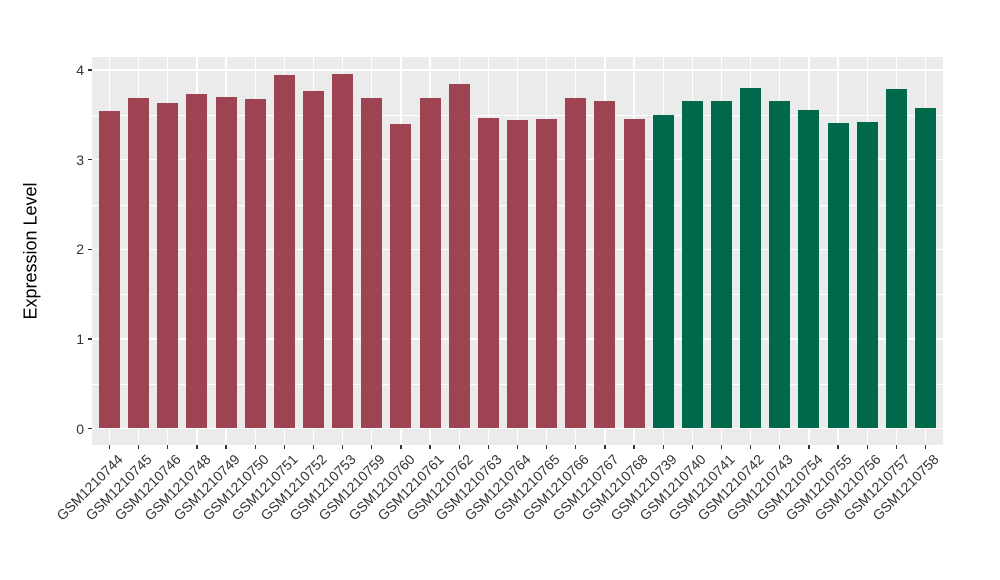 Image resolution: width=1000 pixels, height=580 pixels. What do you see at coordinates (488, 273) in the screenshot?
I see `bar-GSM1210763` at bounding box center [488, 273].